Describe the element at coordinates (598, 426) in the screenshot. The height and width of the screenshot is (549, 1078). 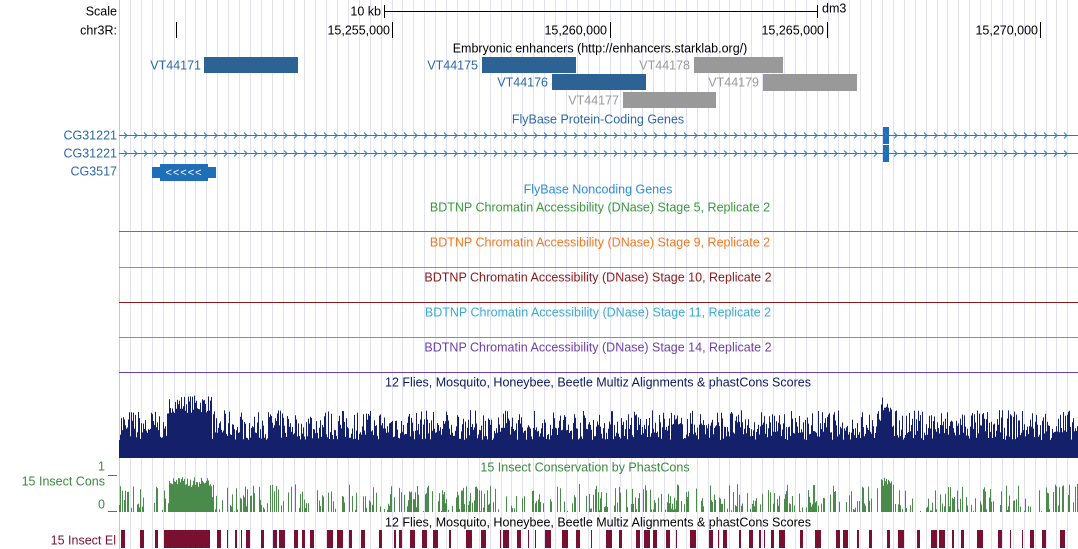
I see `multiz-histogram` at that location.